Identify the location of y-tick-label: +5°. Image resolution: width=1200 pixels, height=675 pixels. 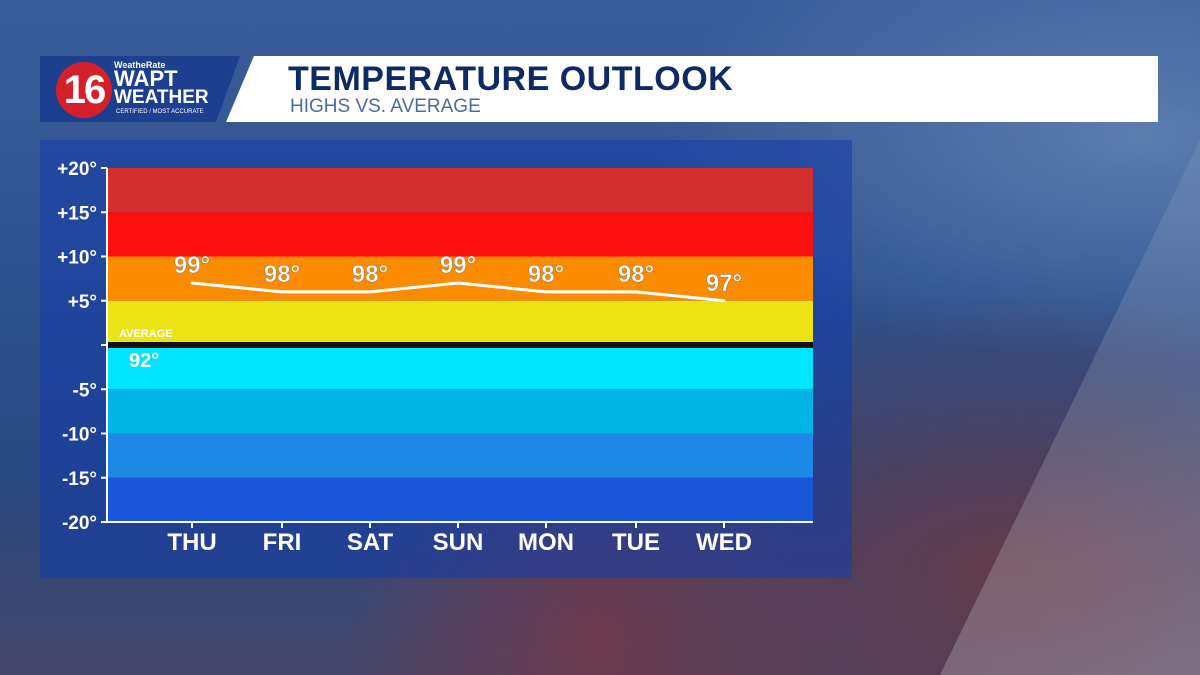
(82, 302).